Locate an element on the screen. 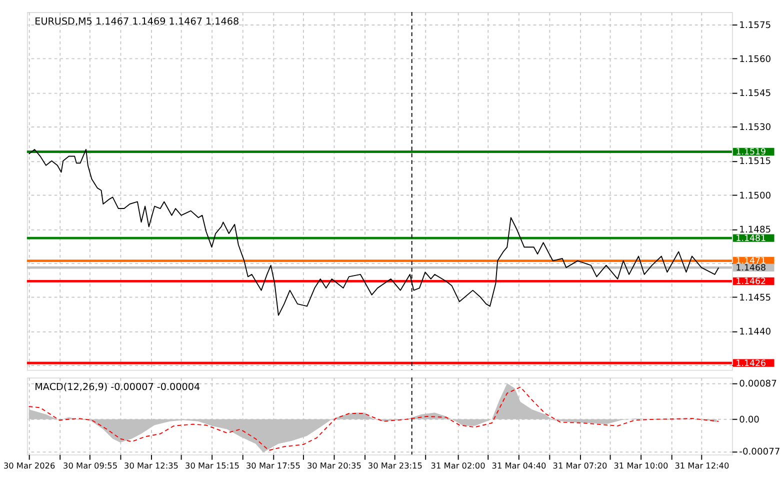 Image resolution: width=781 pixels, height=489 pixels. y-tick-label: 1.1515 is located at coordinates (755, 162).